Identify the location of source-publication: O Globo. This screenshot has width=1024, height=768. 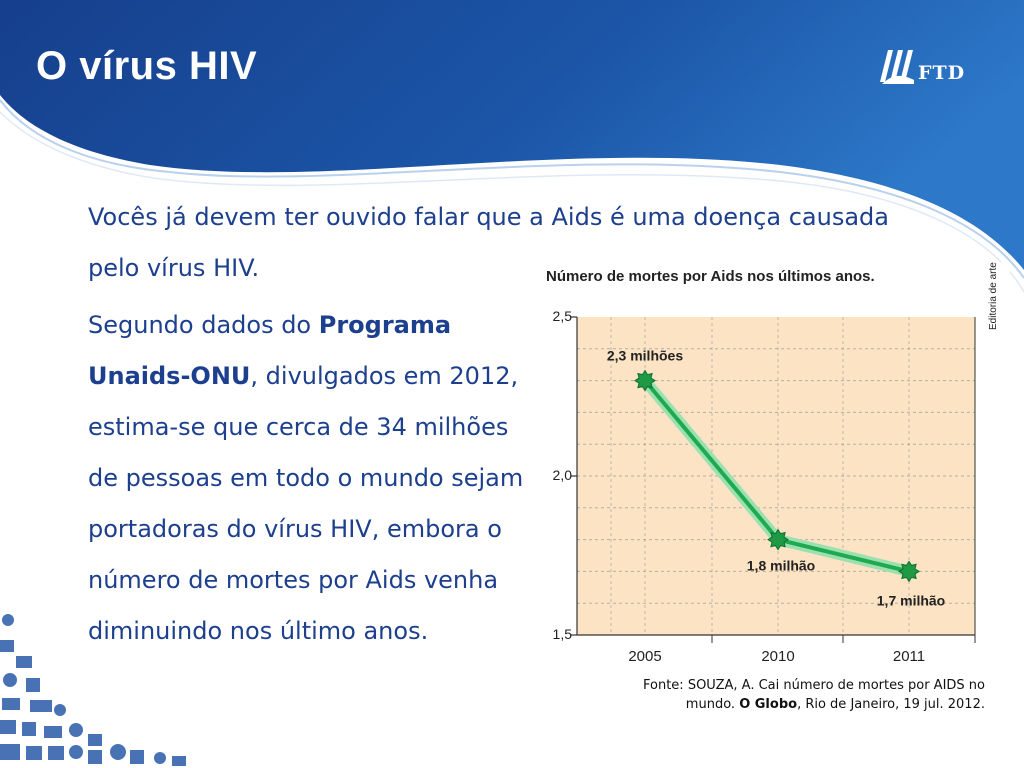
(768, 704).